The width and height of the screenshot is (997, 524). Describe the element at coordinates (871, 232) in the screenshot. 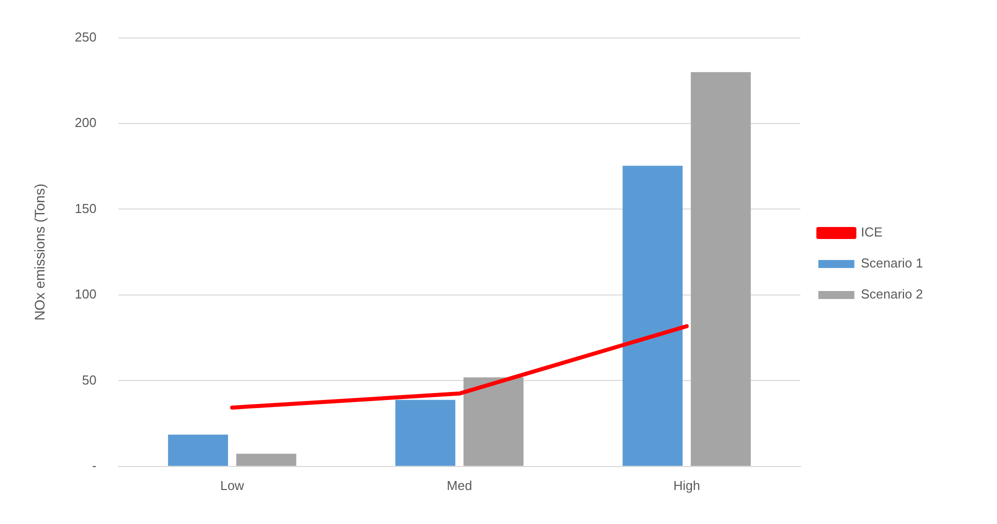

I see `legend-label: ICE` at that location.